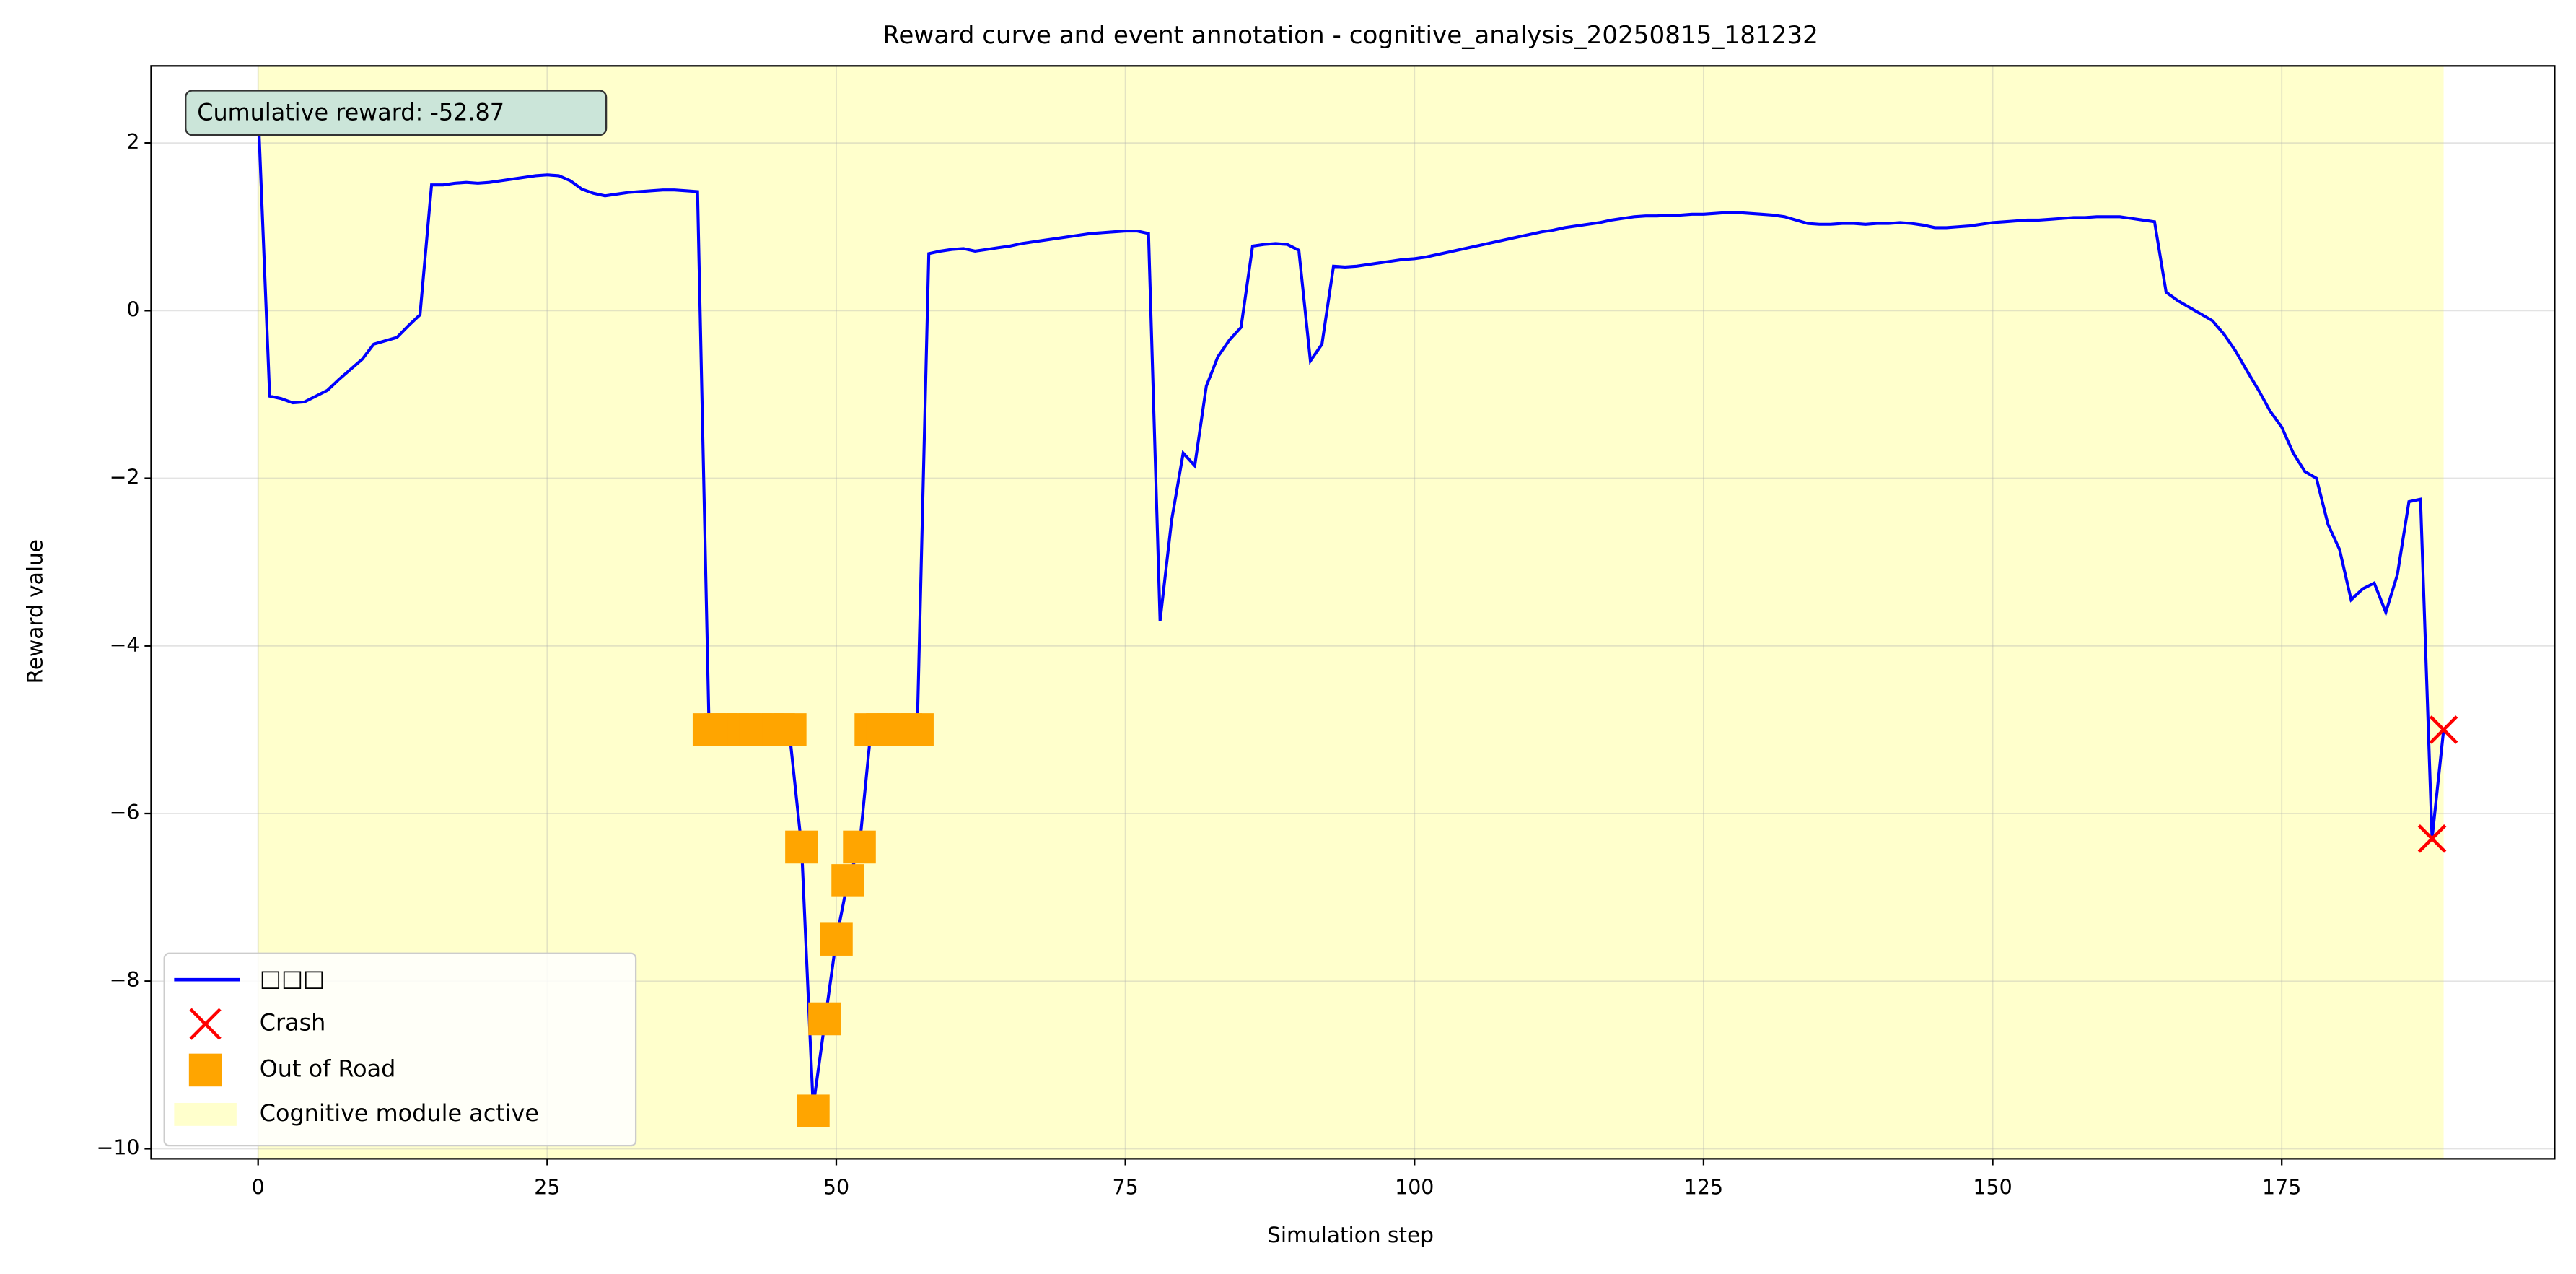 This screenshot has width=2576, height=1274. I want to click on legend-box, so click(400, 1049).